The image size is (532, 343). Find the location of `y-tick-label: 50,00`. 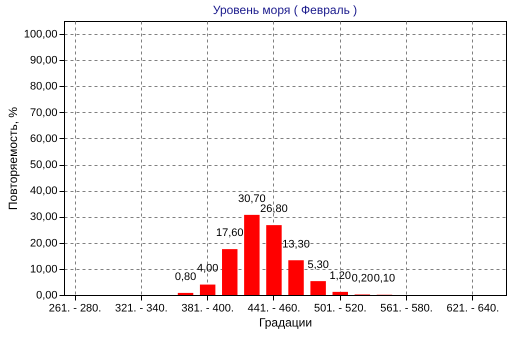

y-tick-label: 50,00 is located at coordinates (44, 165).